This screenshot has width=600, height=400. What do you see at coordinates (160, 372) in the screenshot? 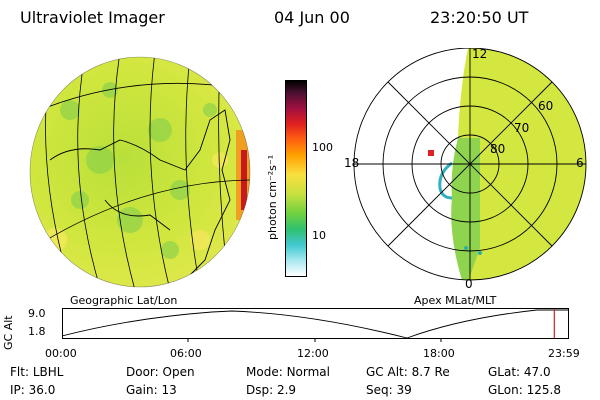
I see `info-door: Door: Open` at bounding box center [160, 372].